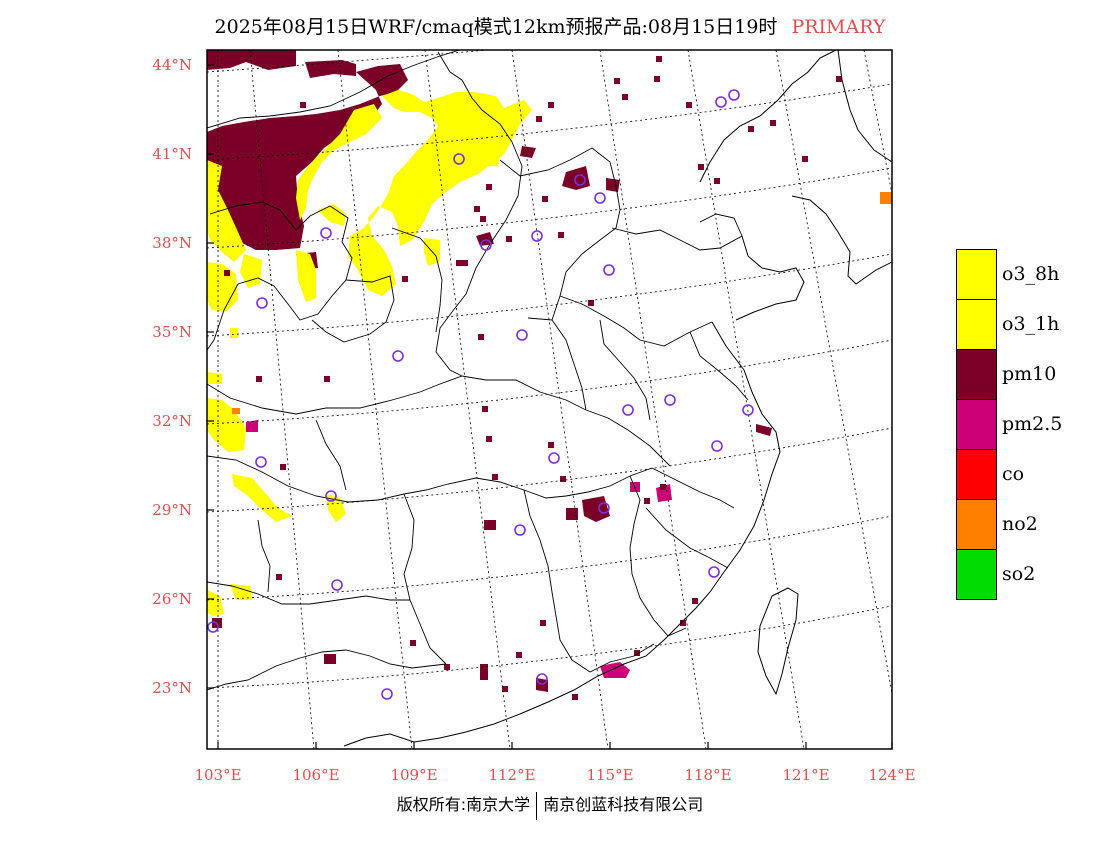 This screenshot has height=850, width=1100. What do you see at coordinates (1028, 474) in the screenshot?
I see `legend-item-co: co` at bounding box center [1028, 474].